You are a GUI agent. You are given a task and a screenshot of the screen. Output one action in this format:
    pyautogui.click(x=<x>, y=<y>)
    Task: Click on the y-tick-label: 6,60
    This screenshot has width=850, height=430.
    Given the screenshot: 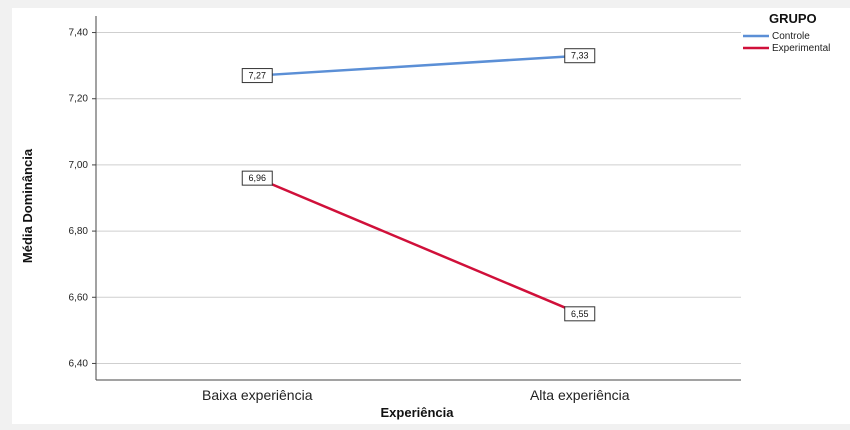 What is the action you would take?
    pyautogui.click(x=79, y=297)
    